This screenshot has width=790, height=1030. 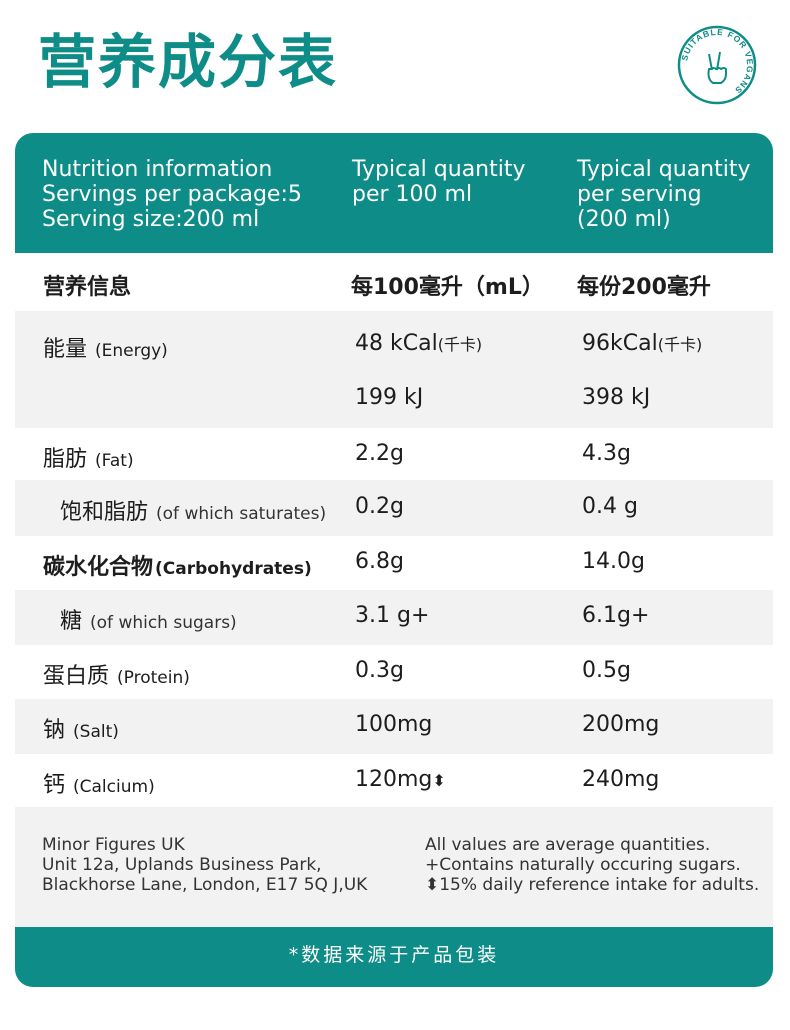 What do you see at coordinates (394, 780) in the screenshot?
I see `table-row-calcium: 钙 (Calcium) 120mg⬍ 240mg` at bounding box center [394, 780].